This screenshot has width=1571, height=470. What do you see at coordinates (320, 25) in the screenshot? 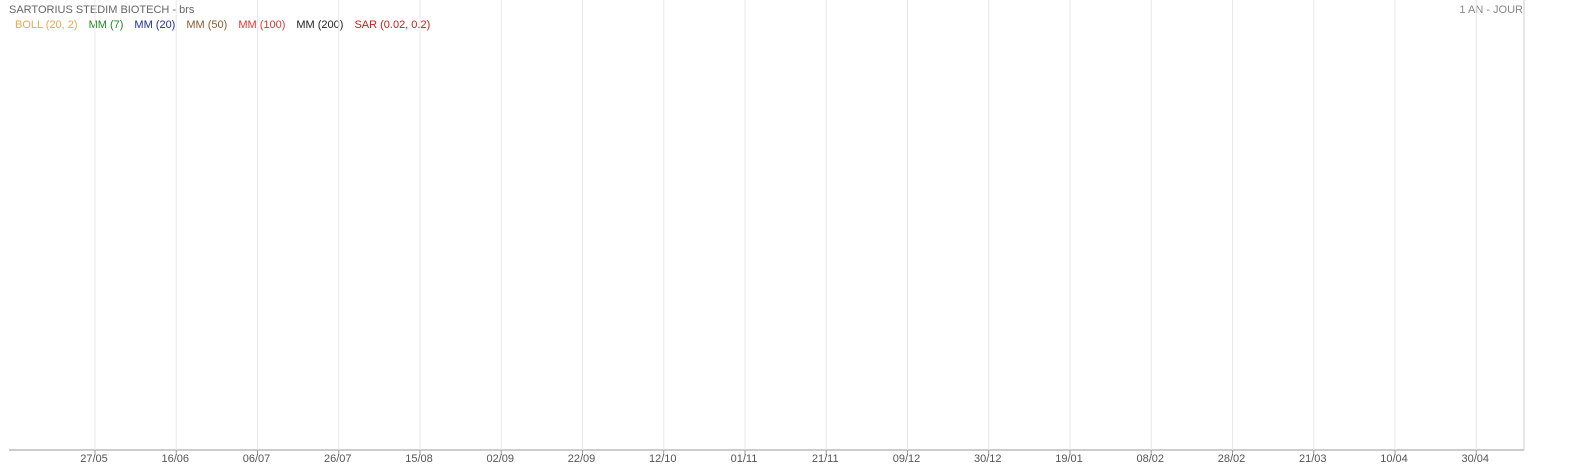
I see `legend-item: MM (200)` at bounding box center [320, 25].